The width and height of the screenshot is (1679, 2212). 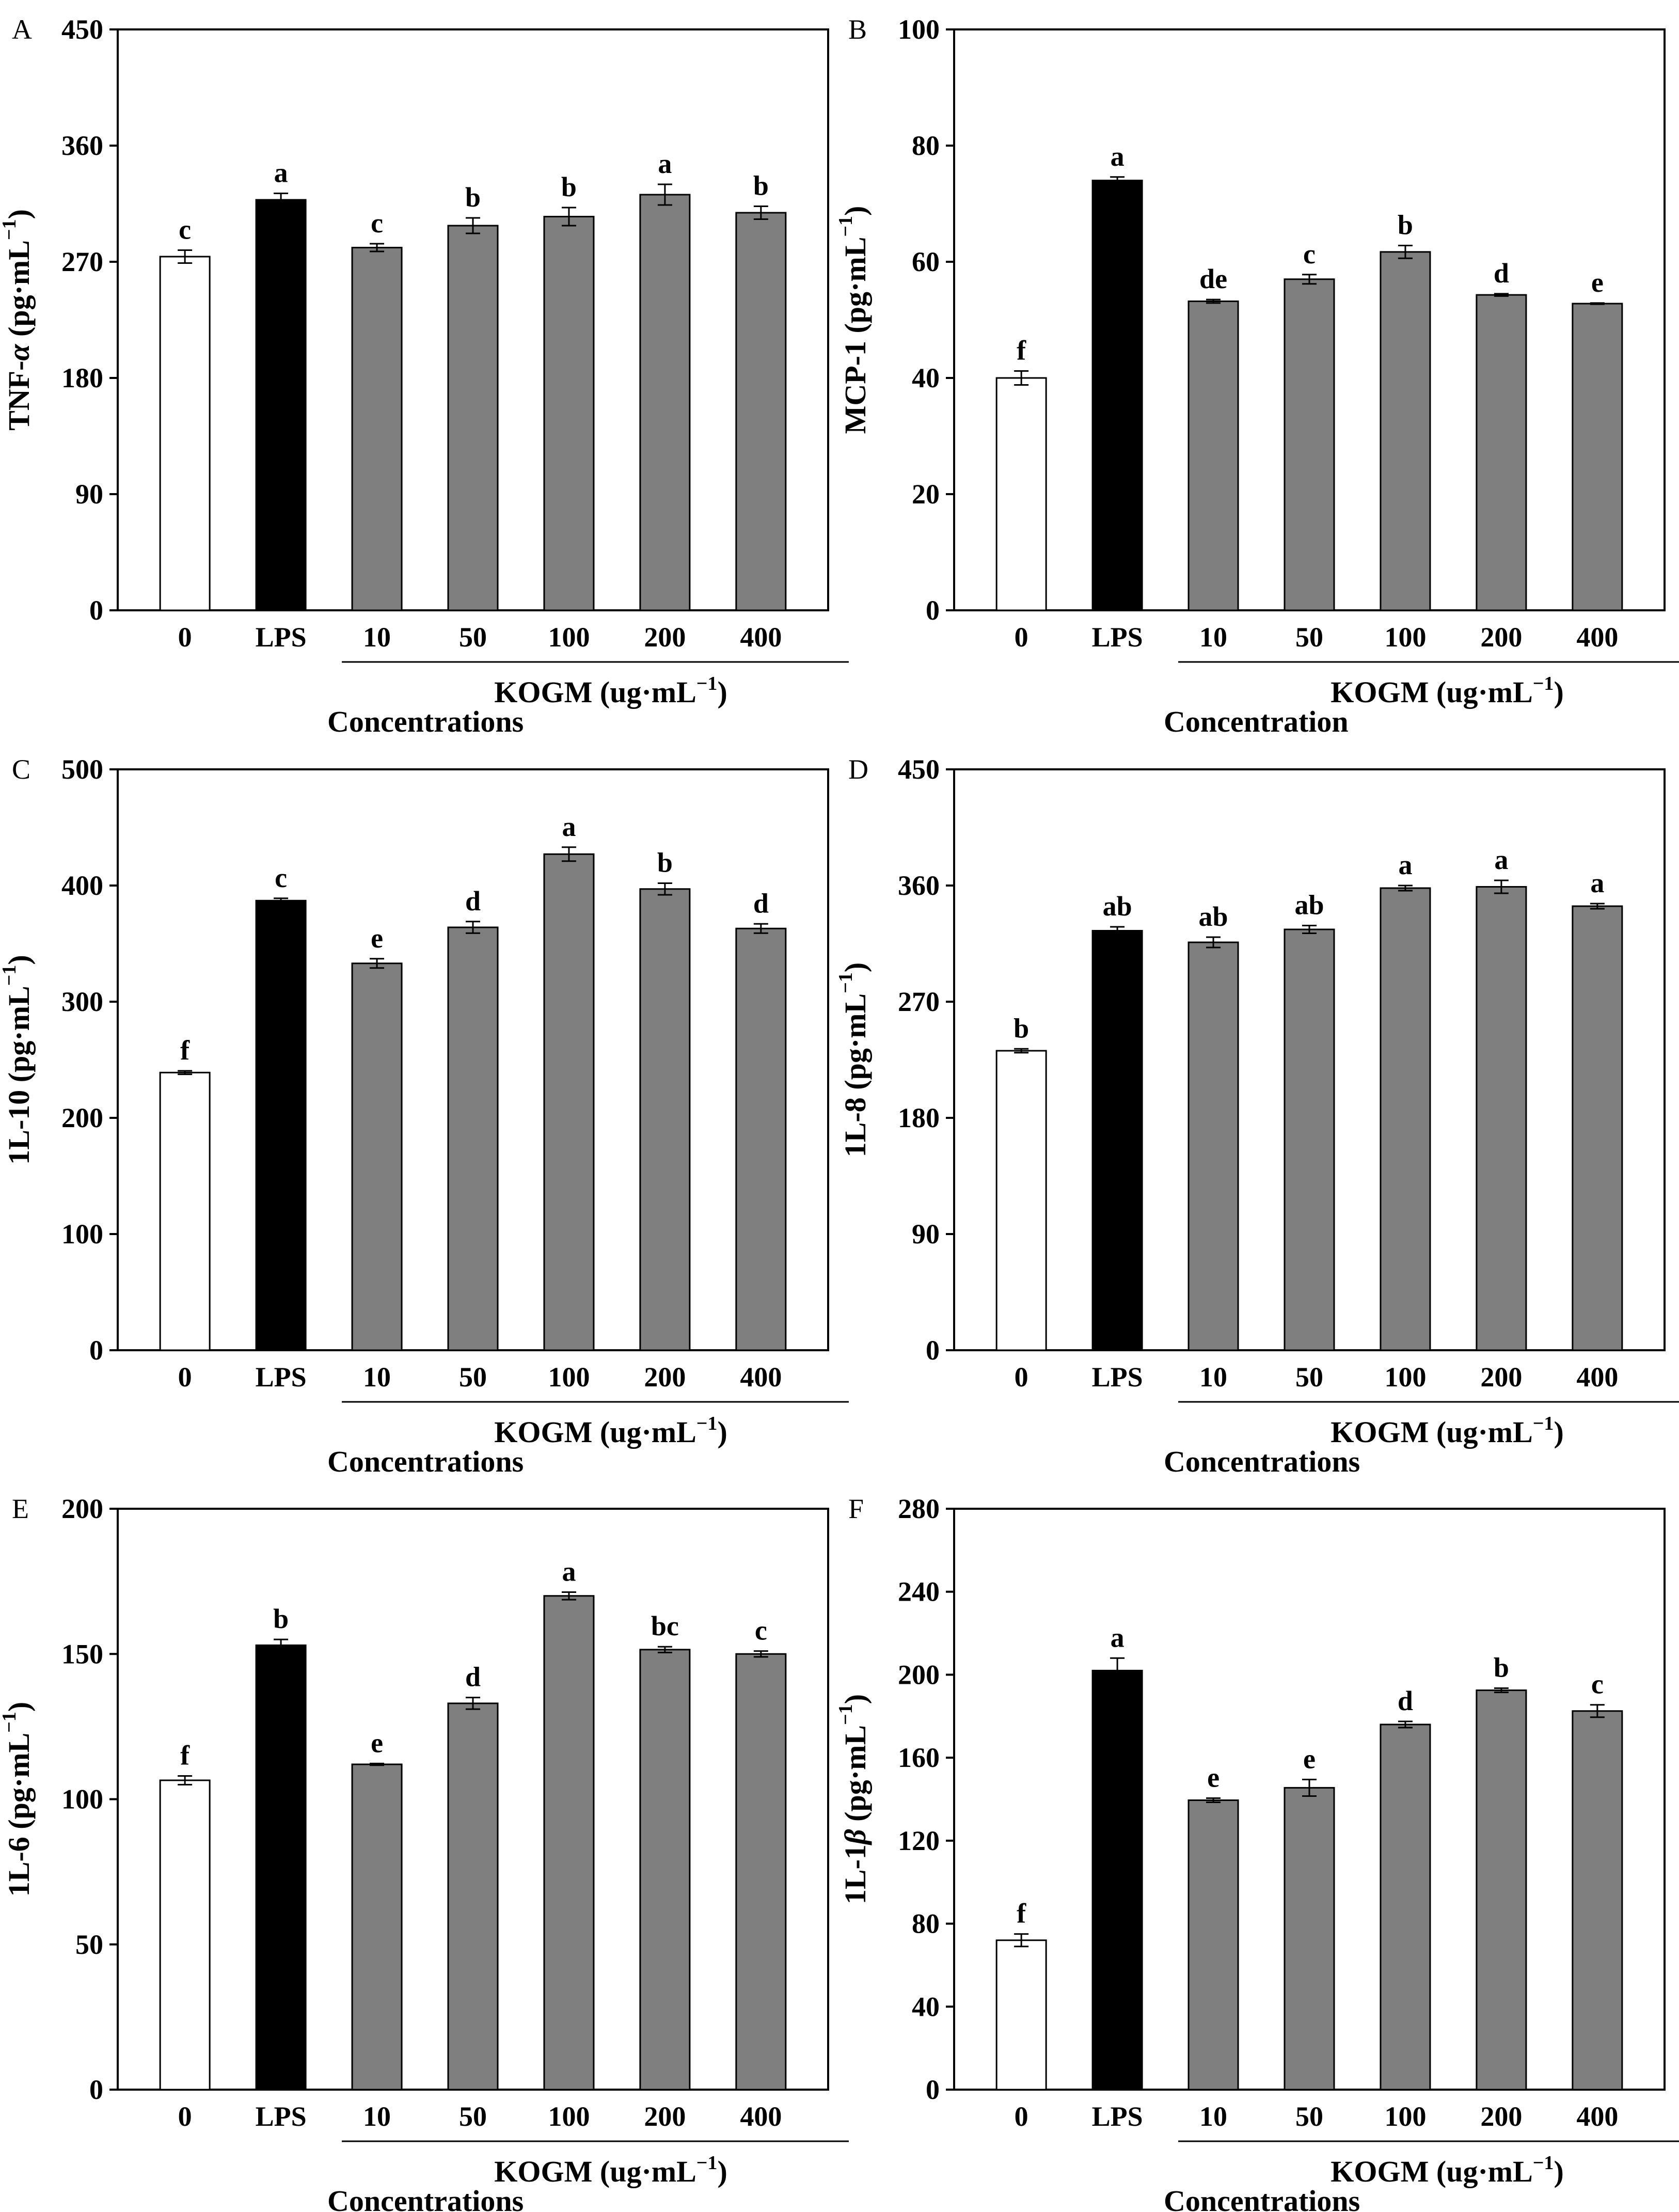 What do you see at coordinates (82, 1654) in the screenshot?
I see `y-tick-label: 150` at bounding box center [82, 1654].